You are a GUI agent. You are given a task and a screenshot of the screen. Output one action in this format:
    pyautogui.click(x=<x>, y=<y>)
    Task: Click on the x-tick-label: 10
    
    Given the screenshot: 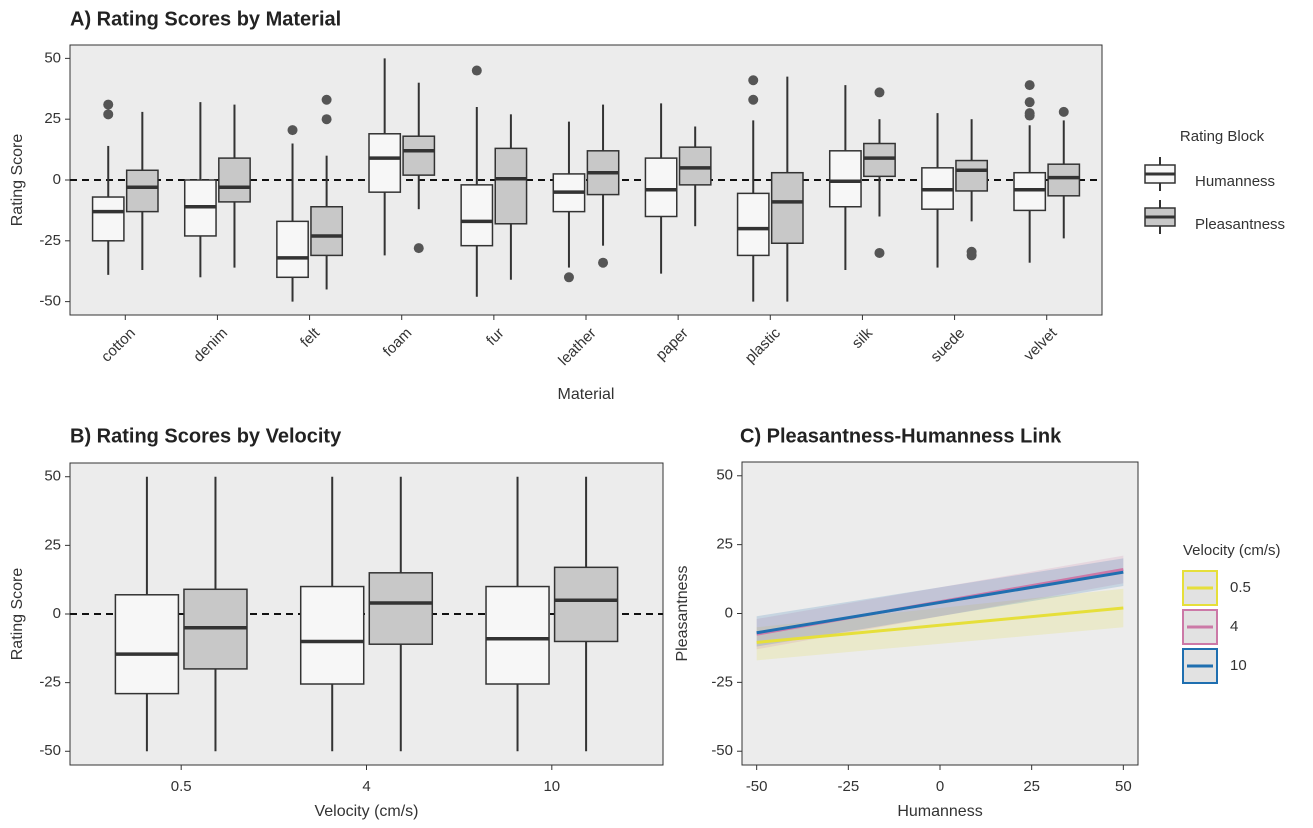 What is the action you would take?
    pyautogui.click(x=551, y=786)
    